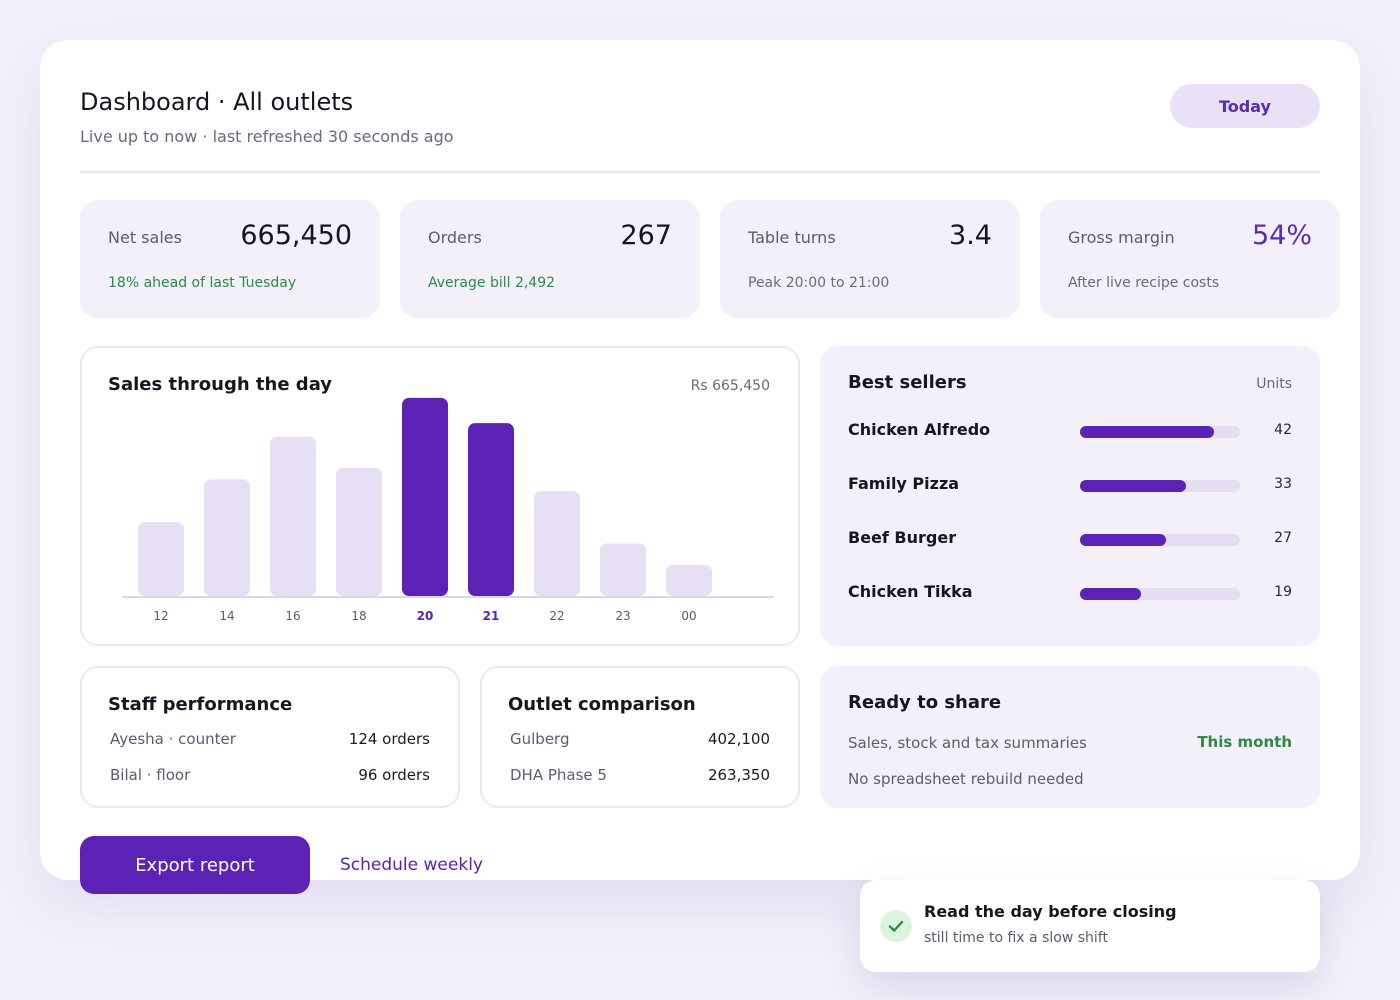 This screenshot has width=1400, height=1000. What do you see at coordinates (1283, 538) in the screenshot?
I see `best-seller-units: 27` at bounding box center [1283, 538].